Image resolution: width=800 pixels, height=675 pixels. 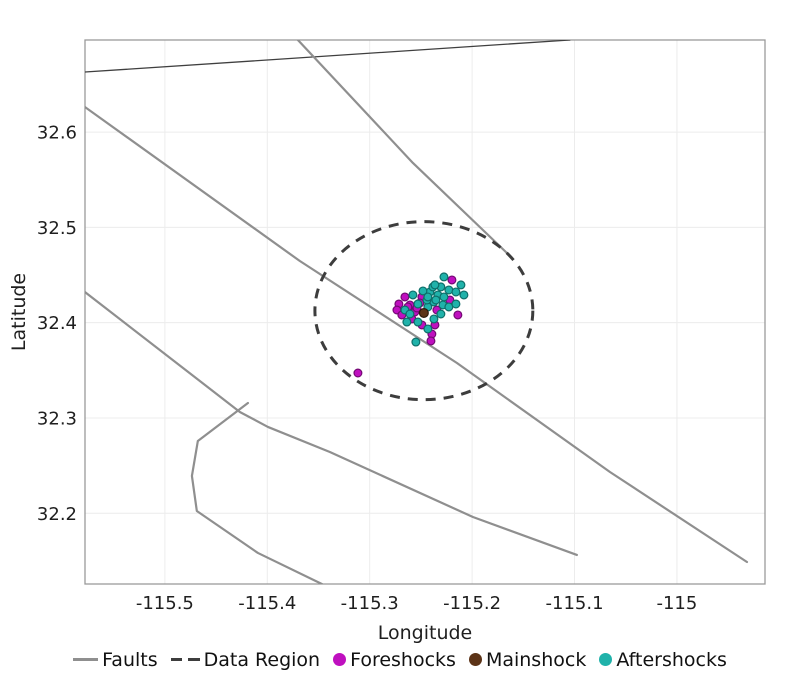 I want to click on x-axis-label: Longitude, so click(x=425, y=633).